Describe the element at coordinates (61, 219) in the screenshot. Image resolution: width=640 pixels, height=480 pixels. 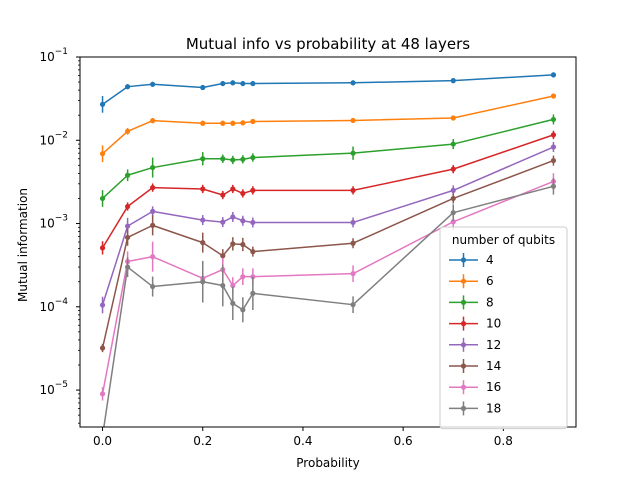
I see `y-tick-exponent-2: −3` at that location.